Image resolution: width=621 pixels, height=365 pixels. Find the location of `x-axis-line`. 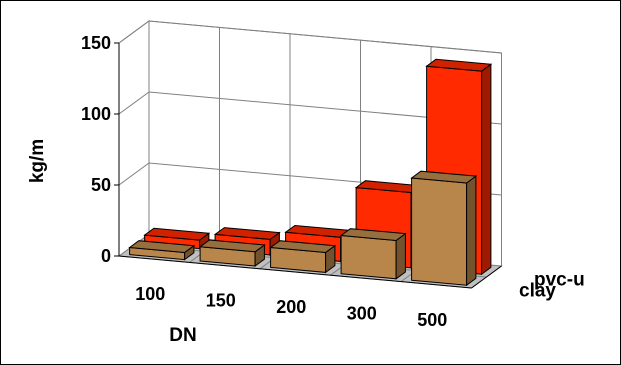

x-axis-line is located at coordinates (295, 272).